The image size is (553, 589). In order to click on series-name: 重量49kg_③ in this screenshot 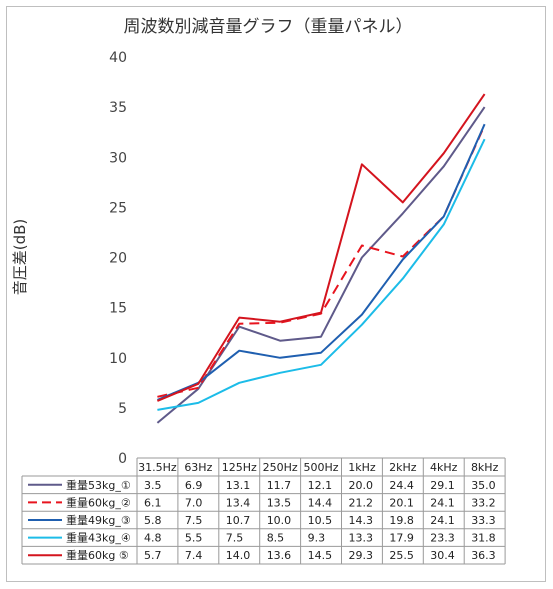, I will do `click(98, 520)`.